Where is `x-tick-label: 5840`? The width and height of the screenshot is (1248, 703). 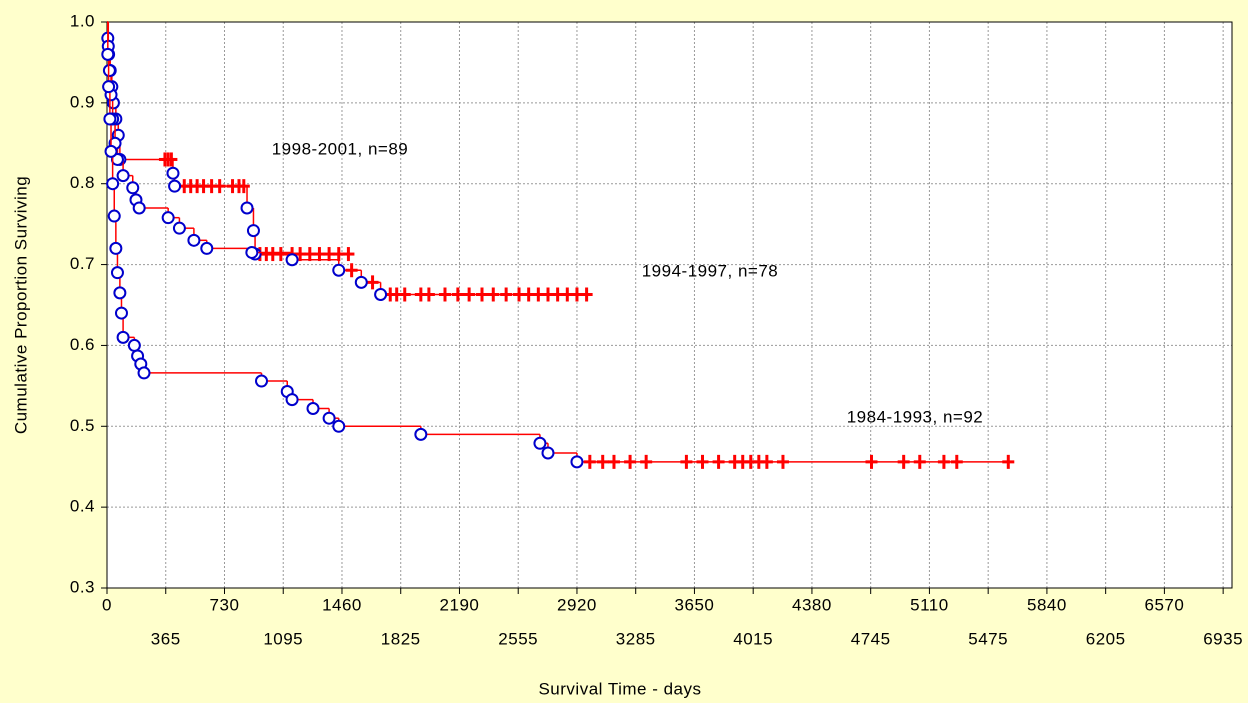 x-tick-label: 5840 is located at coordinates (1047, 604).